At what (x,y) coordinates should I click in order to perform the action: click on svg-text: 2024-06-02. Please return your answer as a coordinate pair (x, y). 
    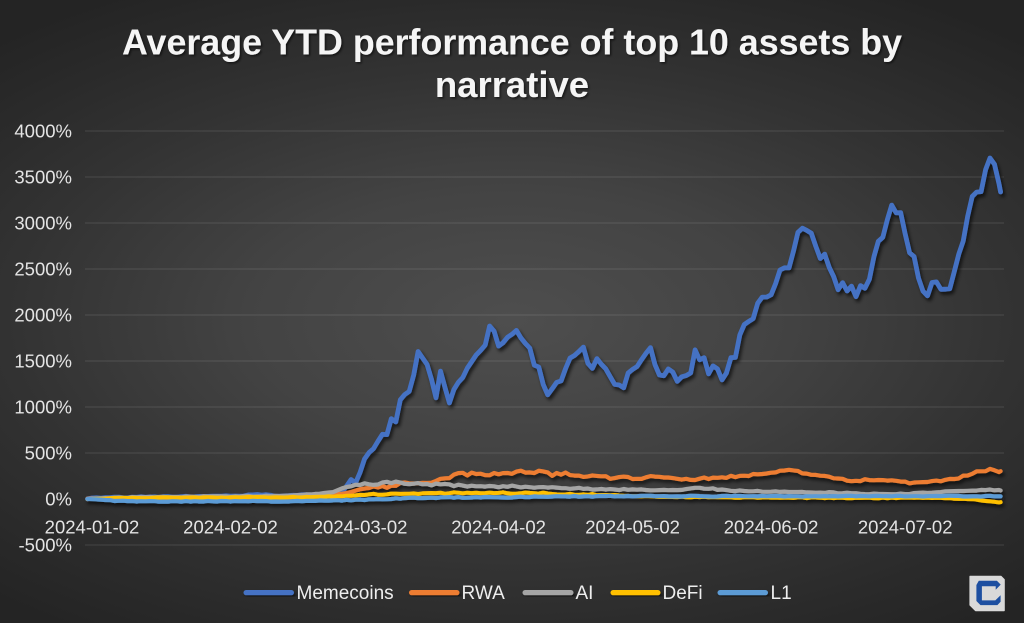
    Looking at the image, I should click on (771, 527).